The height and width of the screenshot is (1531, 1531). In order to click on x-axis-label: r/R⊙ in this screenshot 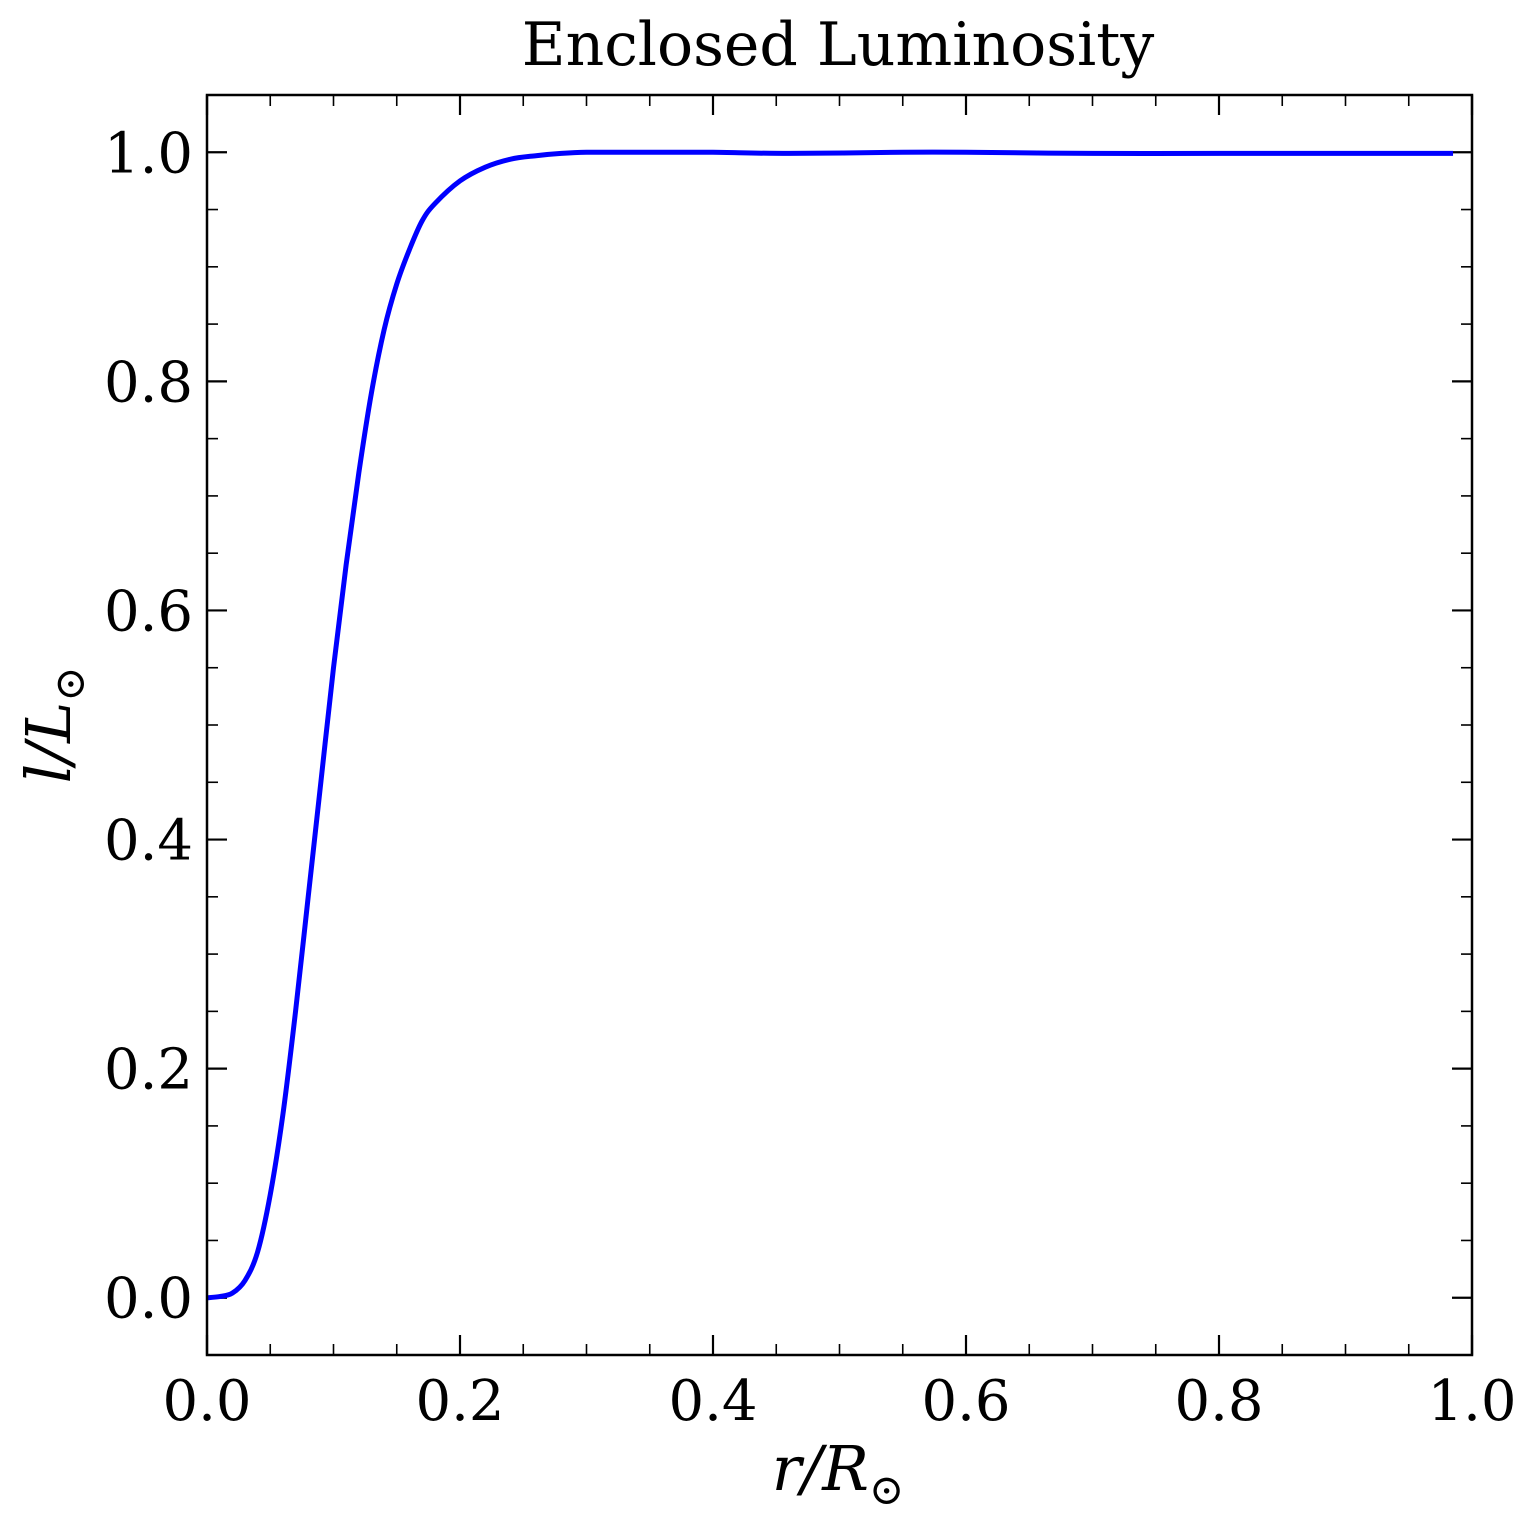, I will do `click(838, 1473)`.